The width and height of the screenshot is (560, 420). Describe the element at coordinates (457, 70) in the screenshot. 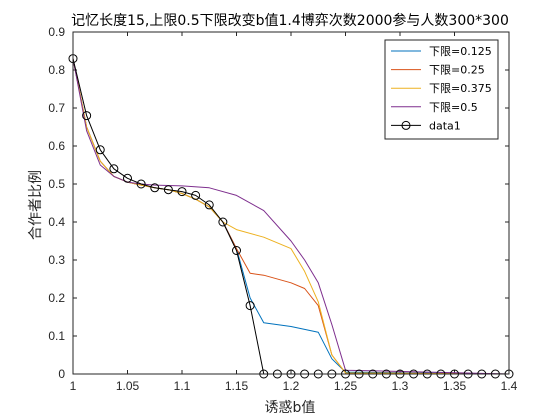

I see `legend-label: 下限=0.25` at that location.